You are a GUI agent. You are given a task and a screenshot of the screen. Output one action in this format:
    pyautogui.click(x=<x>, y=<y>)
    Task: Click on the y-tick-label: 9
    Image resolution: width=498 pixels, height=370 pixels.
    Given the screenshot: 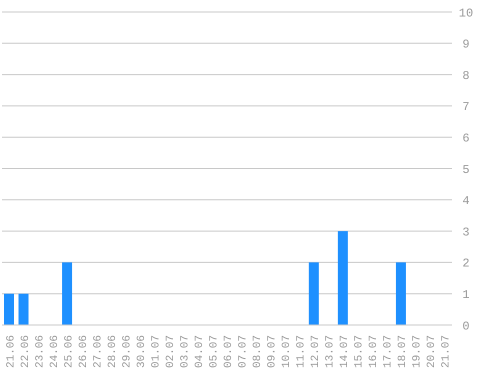 What is the action you would take?
    pyautogui.click(x=466, y=45)
    